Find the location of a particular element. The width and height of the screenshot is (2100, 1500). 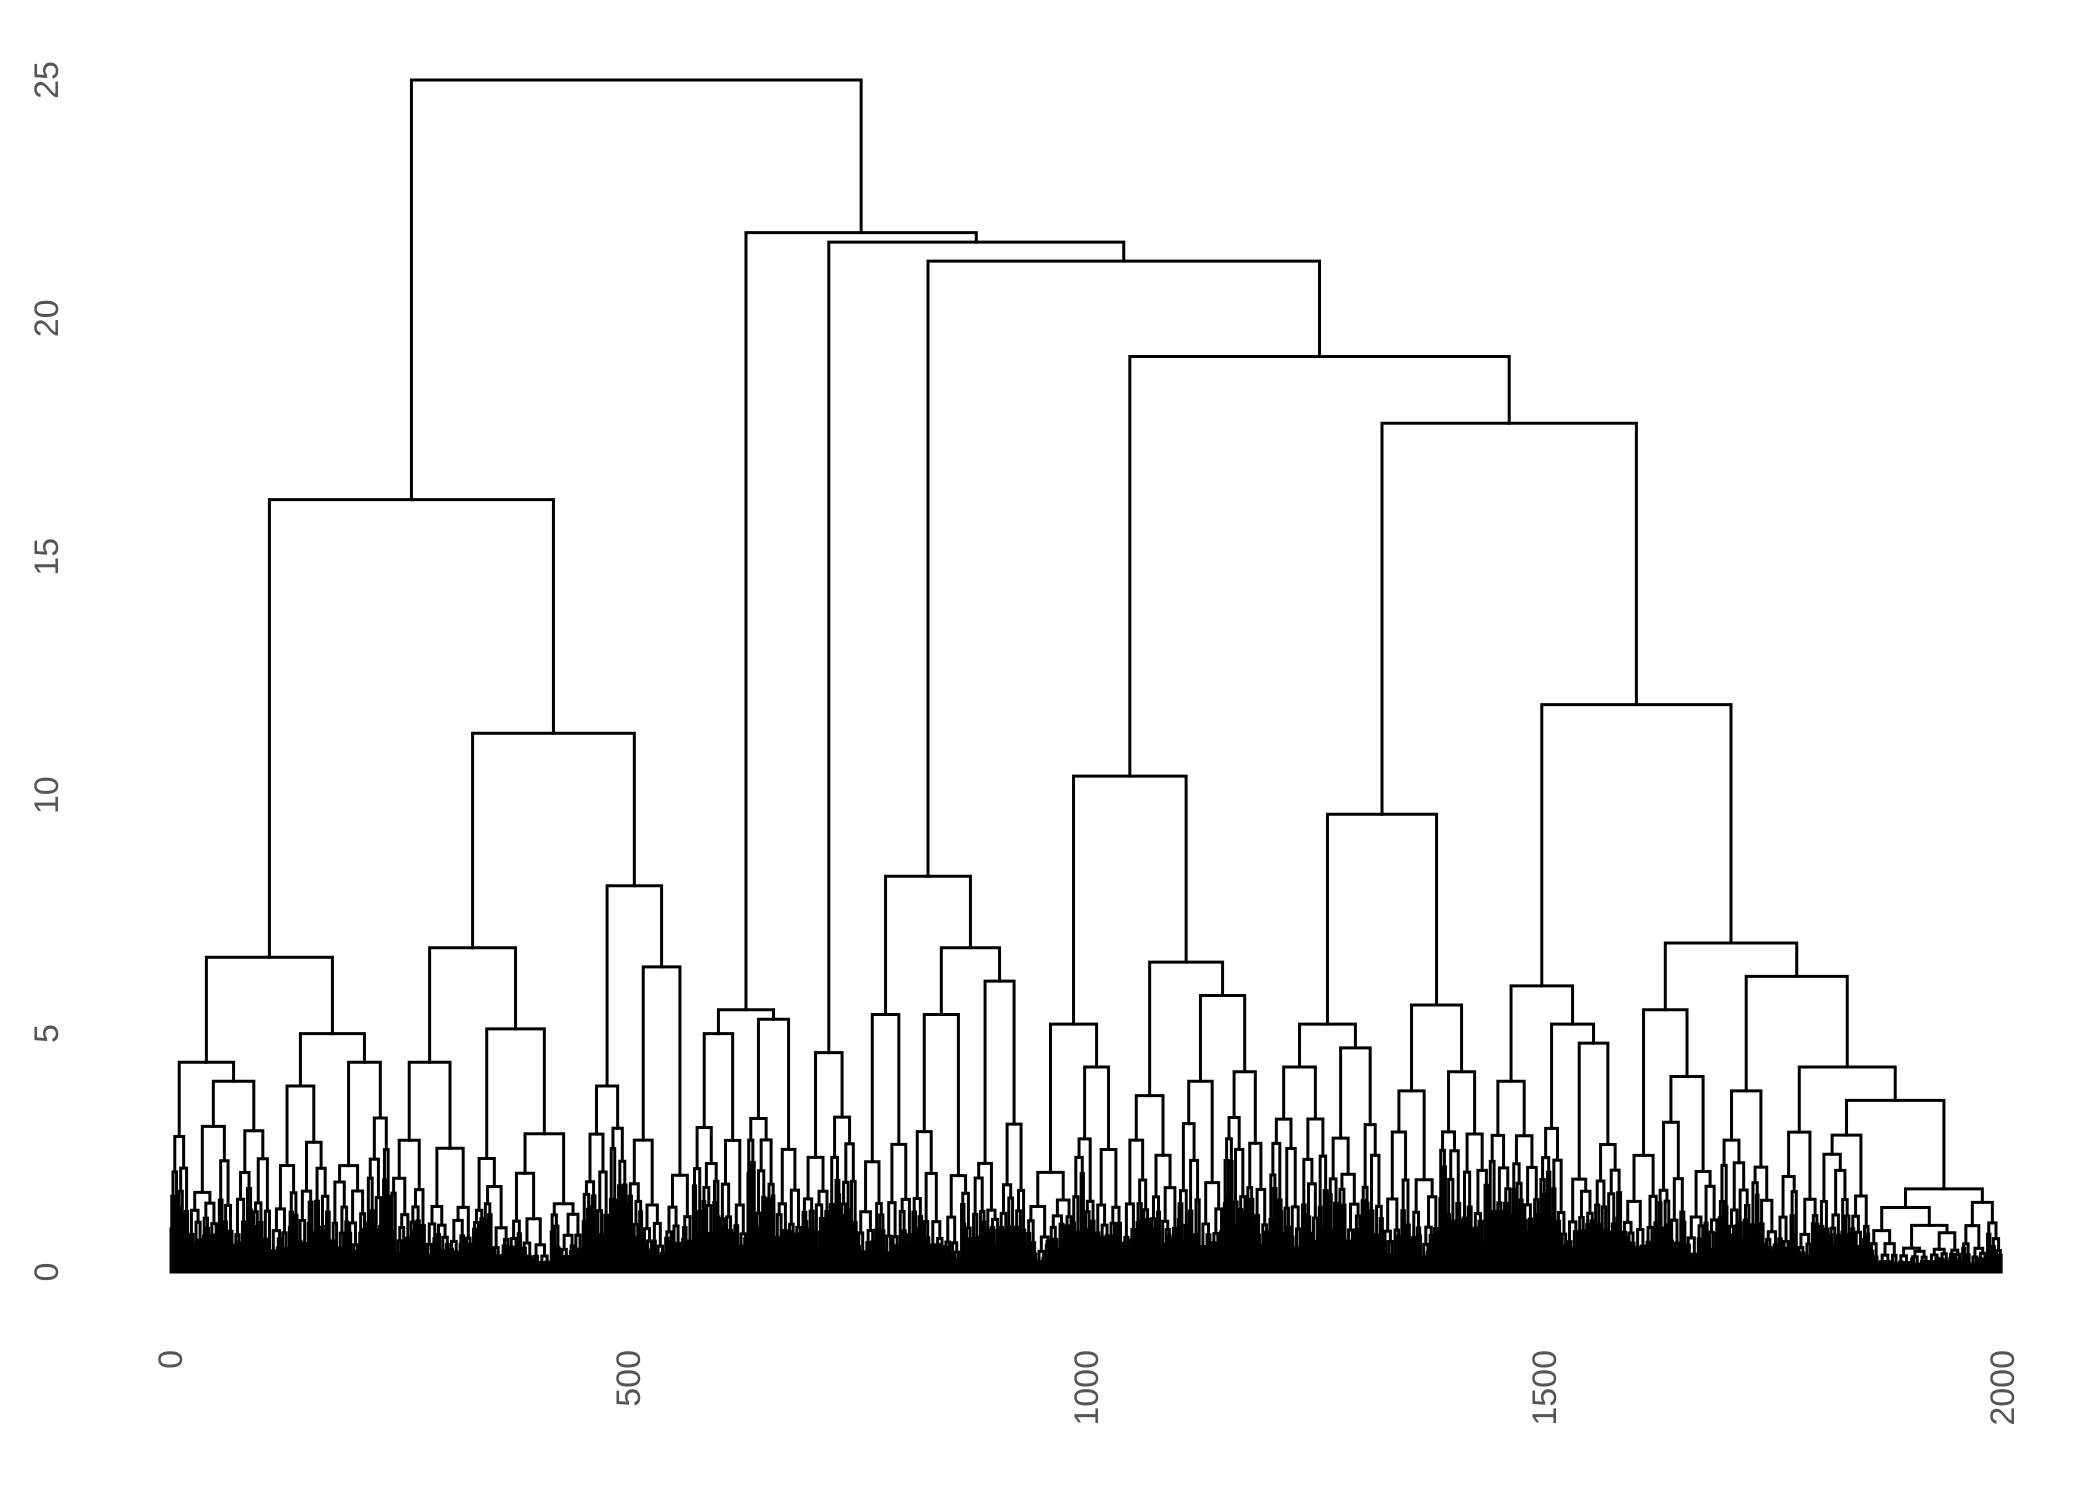

merge-B1a is located at coordinates (718, 1087).